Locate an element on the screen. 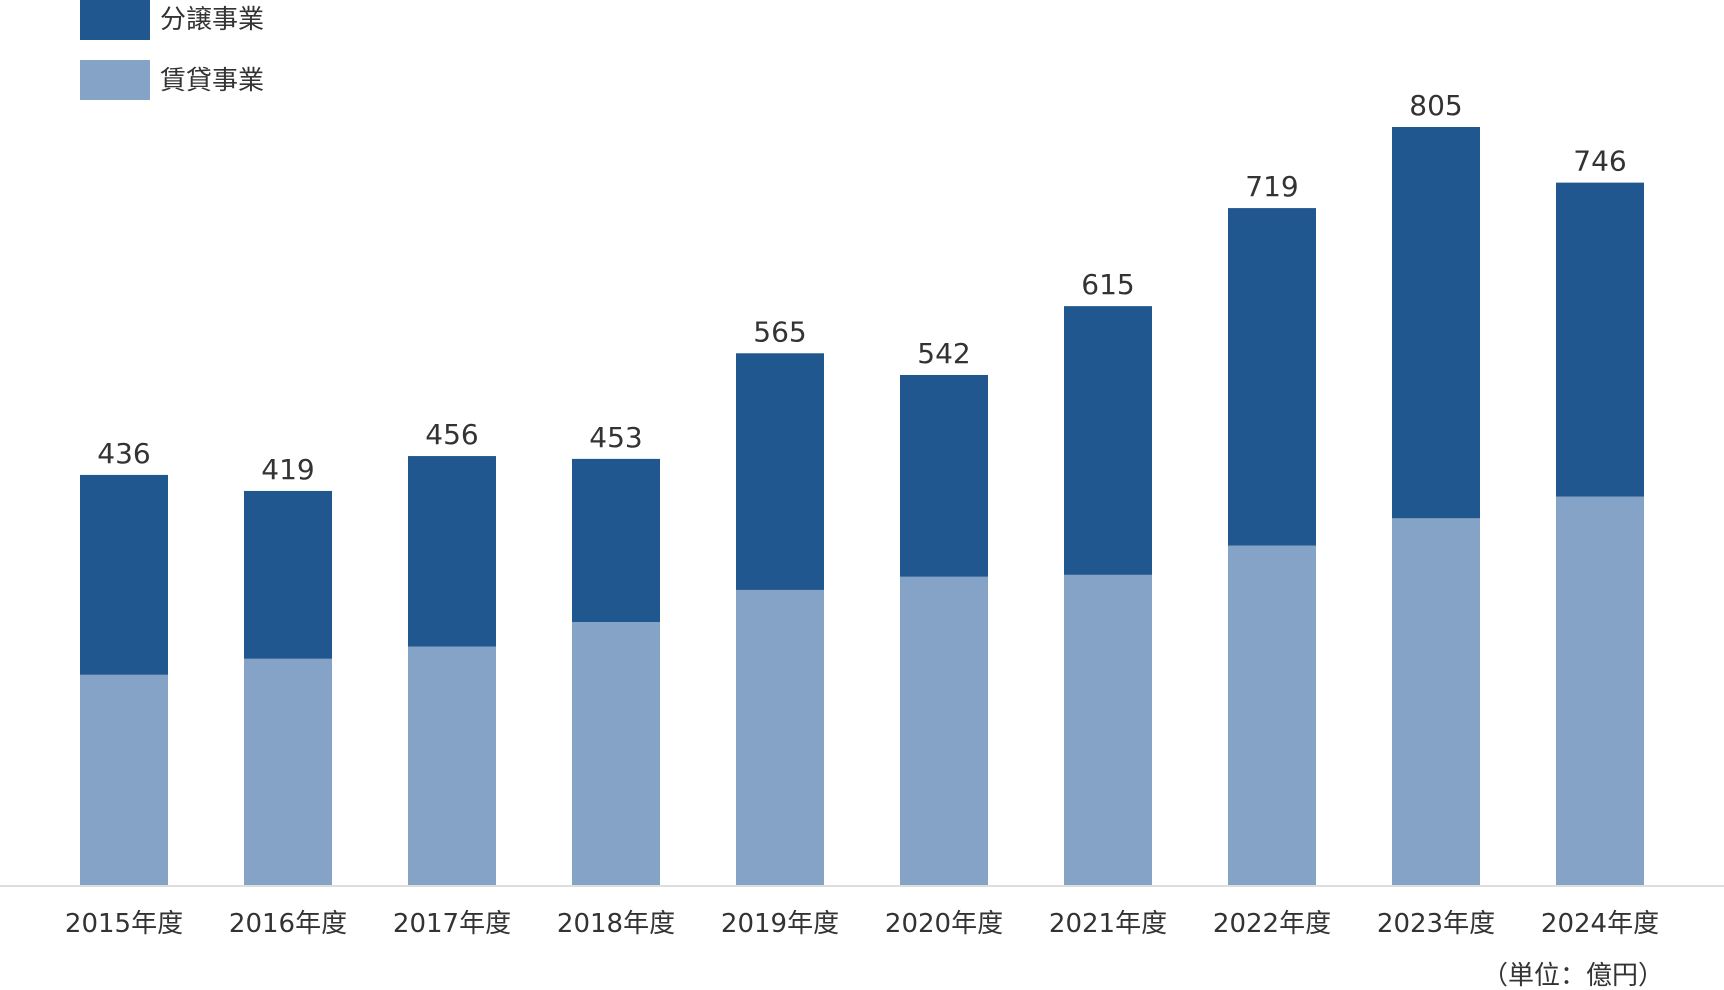 The width and height of the screenshot is (1724, 990). total-label-8: 805 is located at coordinates (1435, 105).